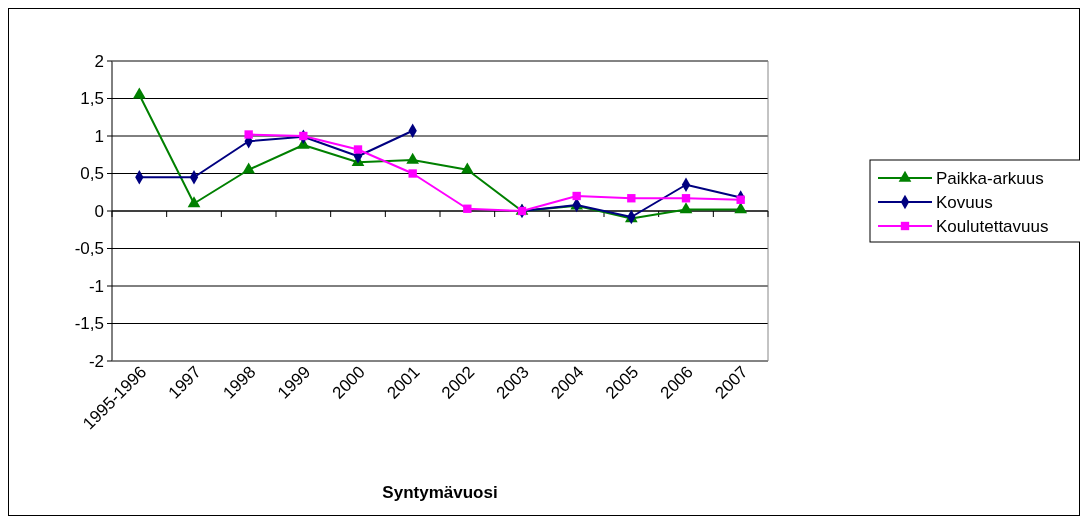 The width and height of the screenshot is (1088, 524). Describe the element at coordinates (96, 286) in the screenshot. I see `y-tick-label: -1` at that location.